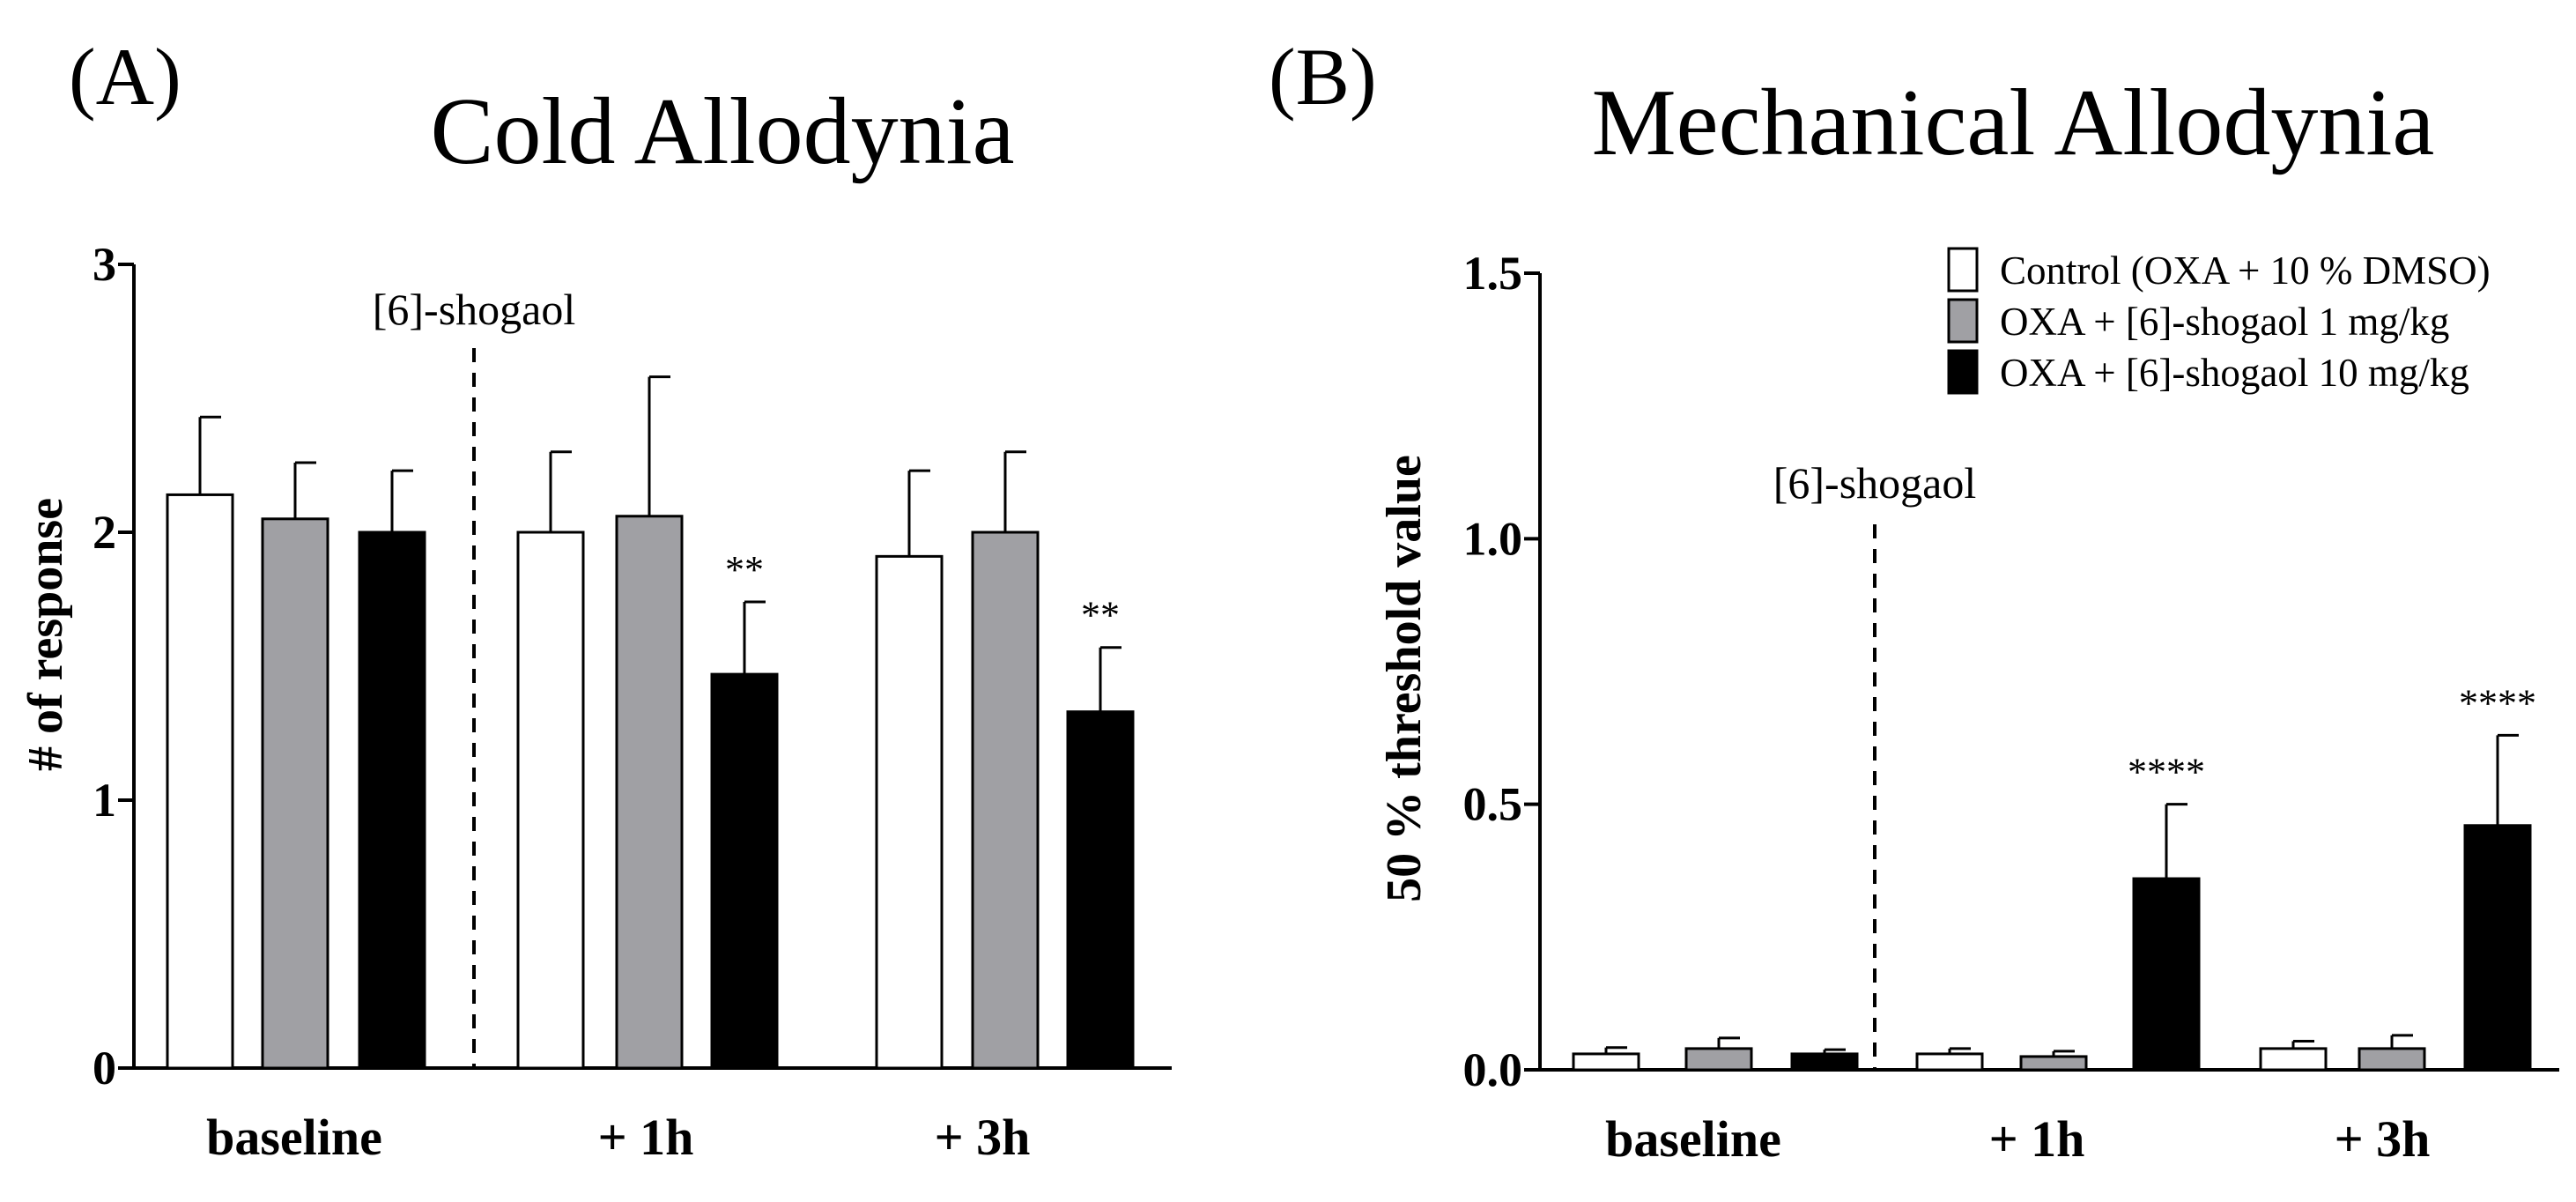 This screenshot has width=2576, height=1202. I want to click on panel-b-y-axis-label: 50 % threshold value, so click(1404, 679).